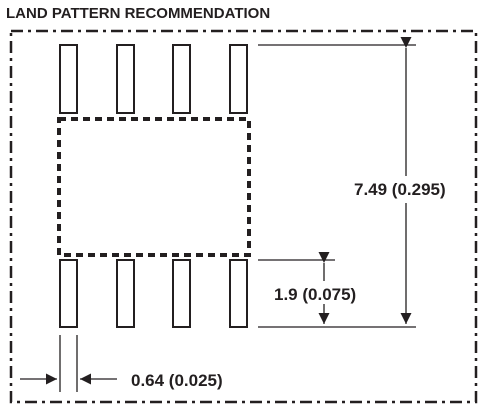 The width and height of the screenshot is (482, 412). Describe the element at coordinates (153, 293) in the screenshot. I see `bottom-pad-row` at that location.